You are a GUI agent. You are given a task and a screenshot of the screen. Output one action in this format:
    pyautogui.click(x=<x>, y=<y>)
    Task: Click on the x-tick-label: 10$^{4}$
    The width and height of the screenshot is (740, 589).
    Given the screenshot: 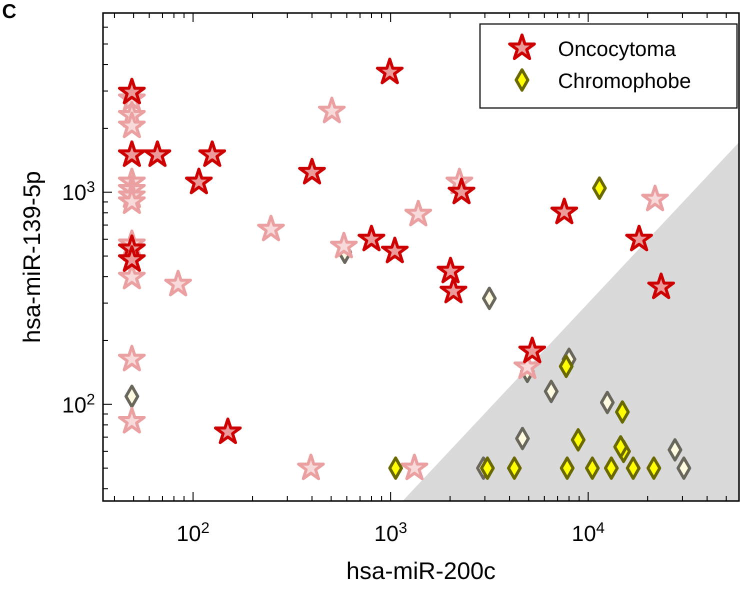 What is the action you would take?
    pyautogui.click(x=589, y=533)
    